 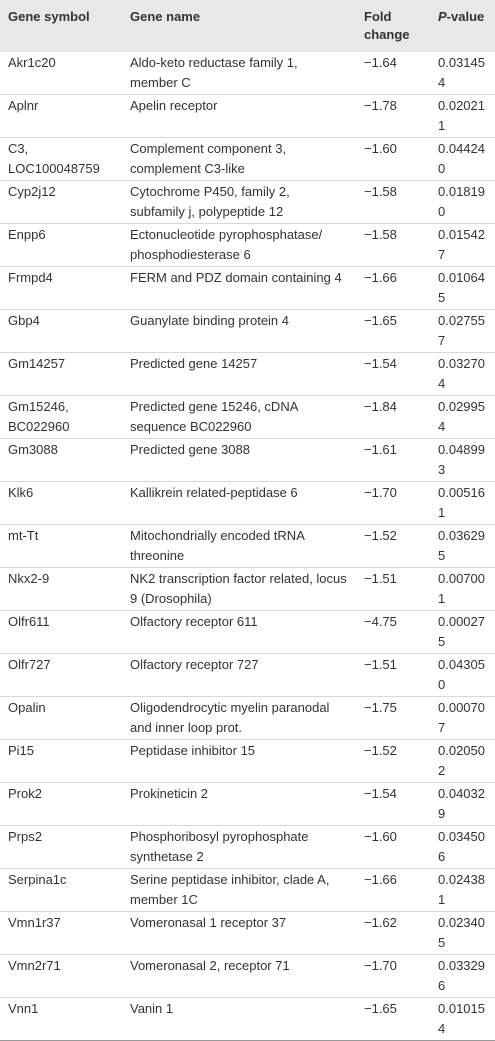 What do you see at coordinates (239, 374) in the screenshot?
I see `gene-name: Predicted gene 14257` at bounding box center [239, 374].